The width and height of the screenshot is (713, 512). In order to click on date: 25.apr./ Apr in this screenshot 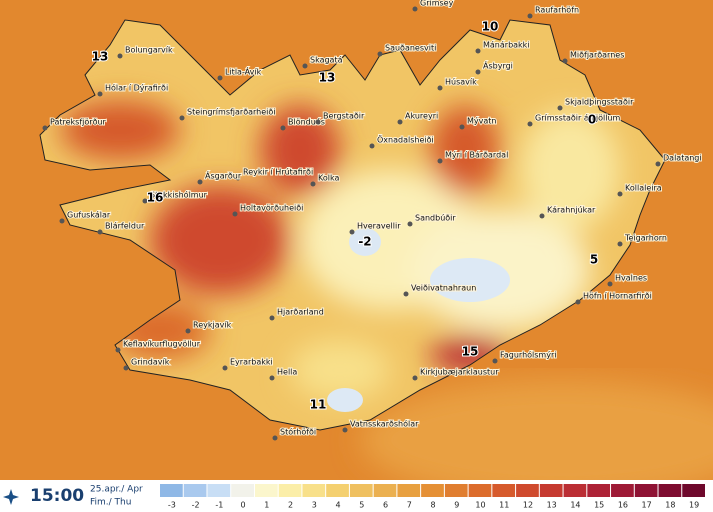, I will do `click(116, 490)`.